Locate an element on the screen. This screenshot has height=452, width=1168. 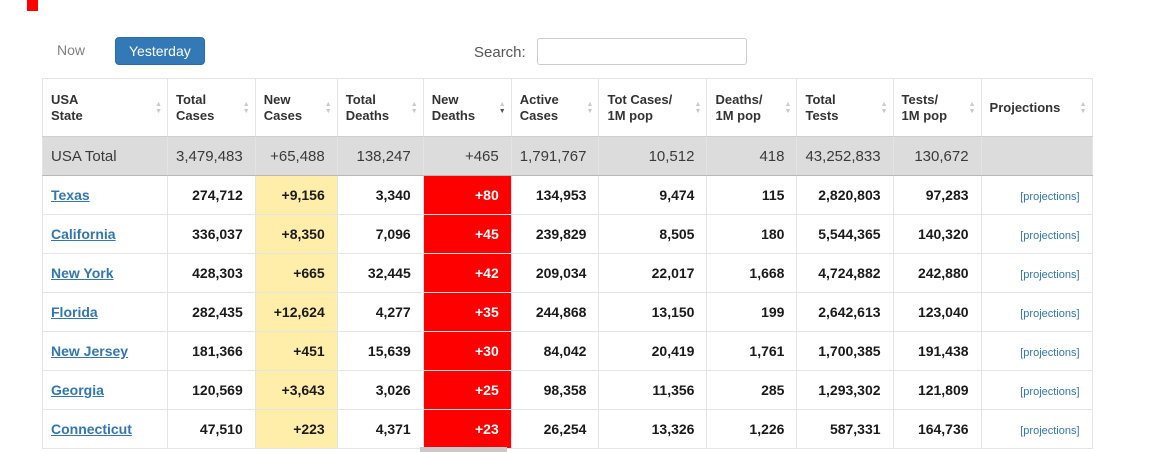
cell-state: Texas is located at coordinates (105, 195).